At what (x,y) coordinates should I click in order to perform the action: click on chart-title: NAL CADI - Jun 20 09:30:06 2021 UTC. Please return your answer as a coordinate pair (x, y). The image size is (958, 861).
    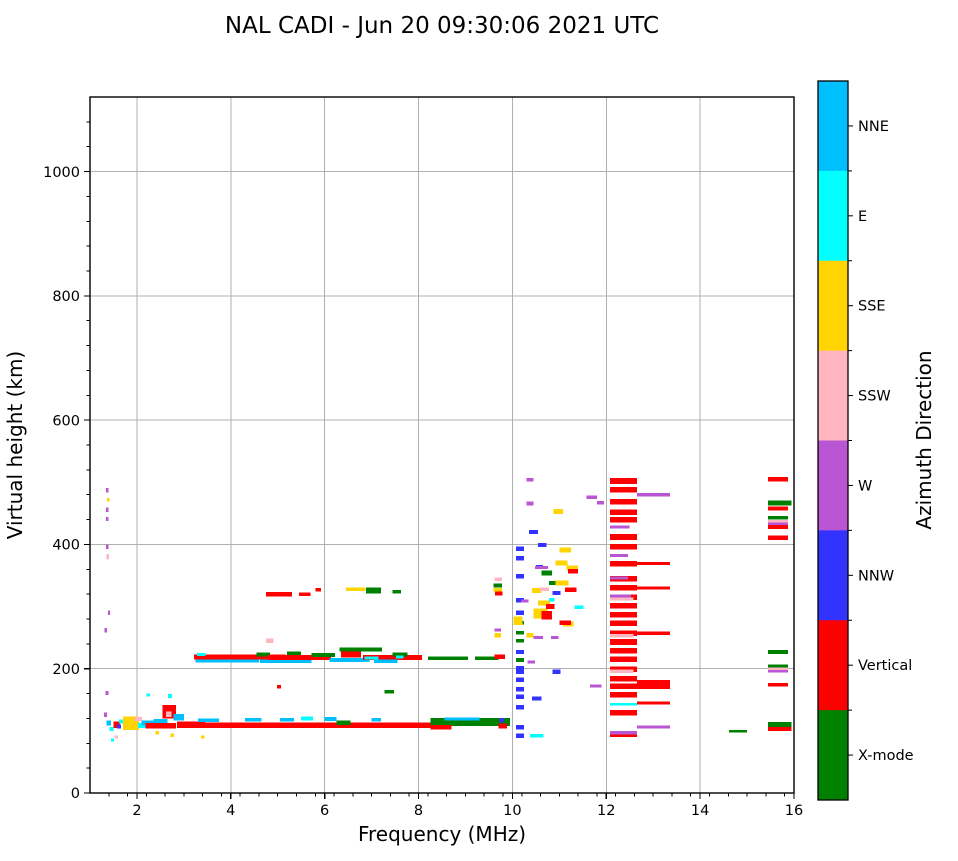
    Looking at the image, I should click on (442, 26).